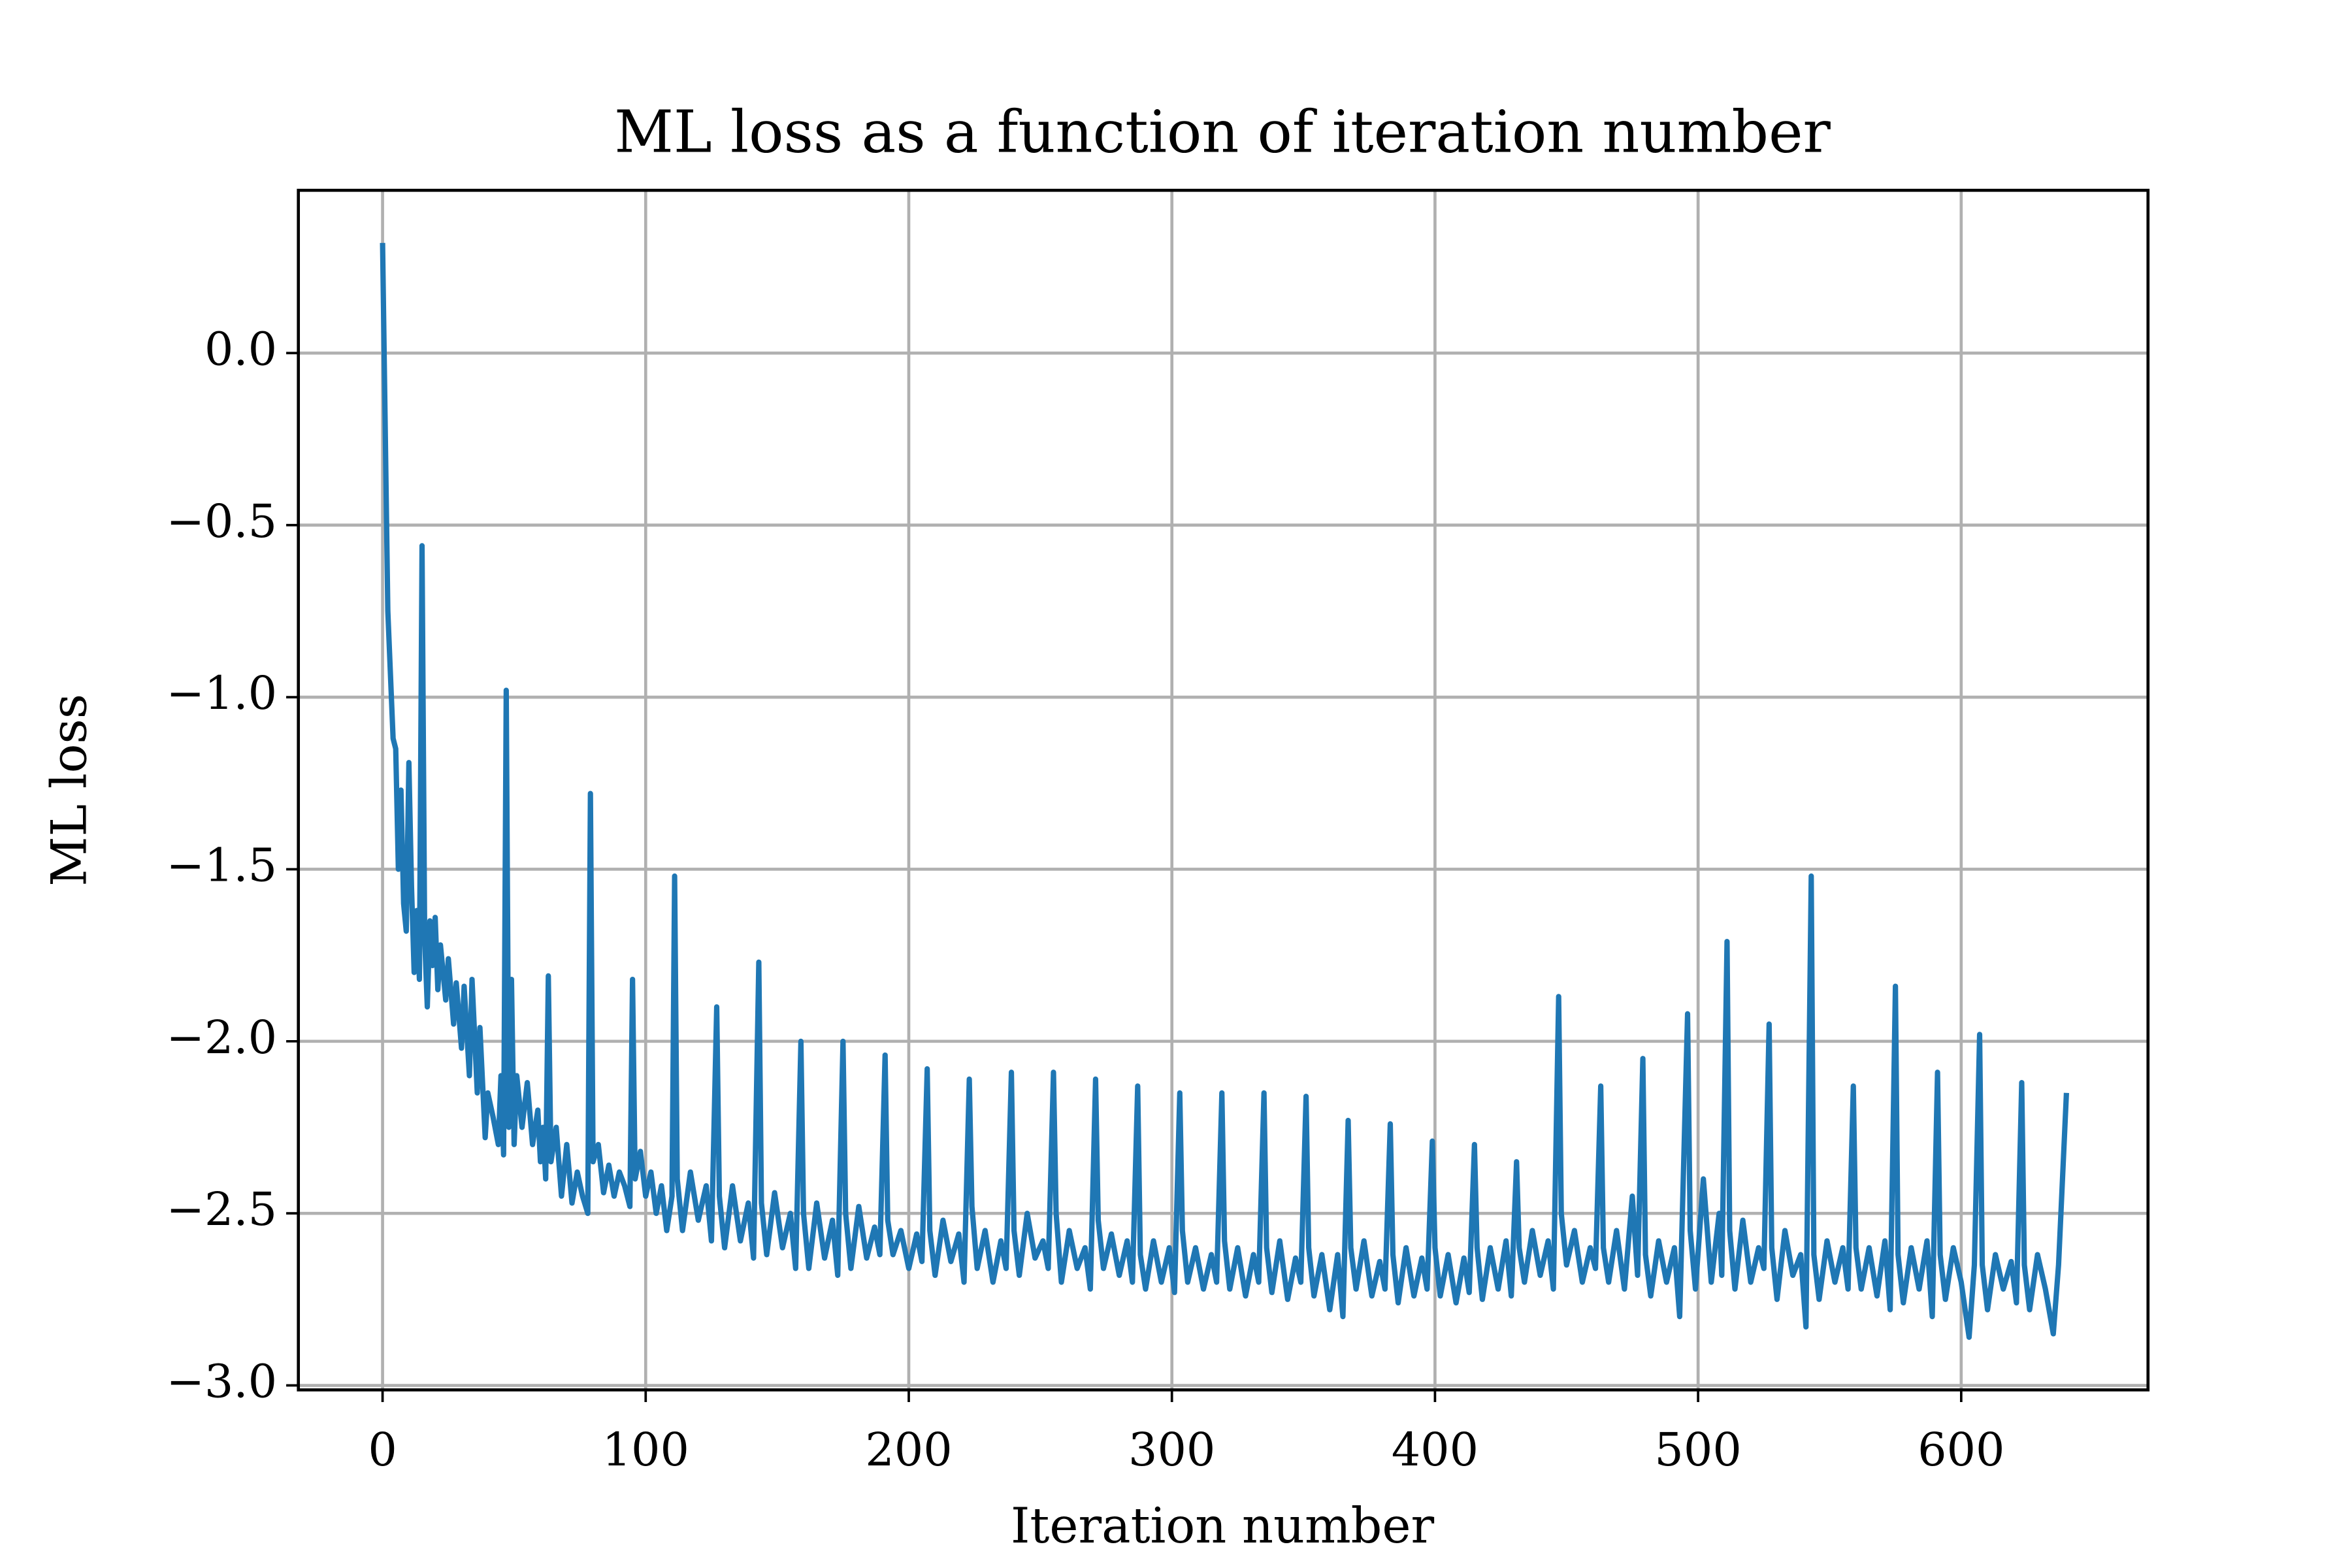 This screenshot has height=1568, width=2352. What do you see at coordinates (221, 865) in the screenshot?
I see `y-tick-label: −1.5` at bounding box center [221, 865].